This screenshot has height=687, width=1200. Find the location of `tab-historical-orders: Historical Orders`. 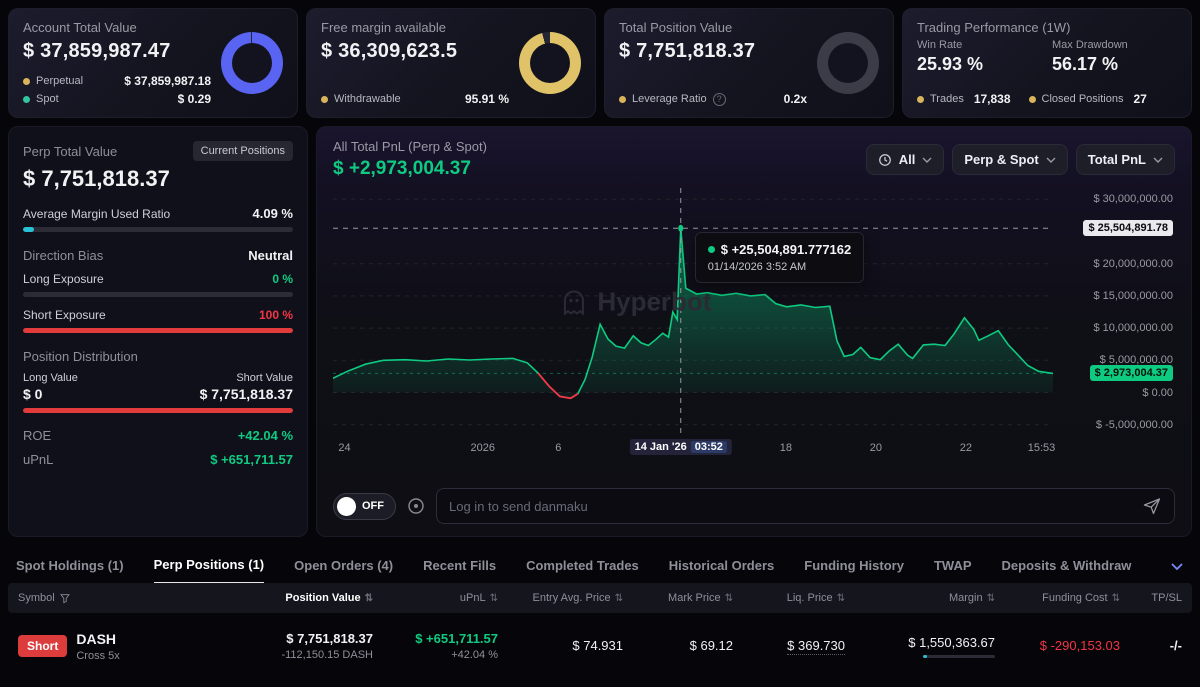

tab-historical-orders: Historical Orders is located at coordinates (721, 565).